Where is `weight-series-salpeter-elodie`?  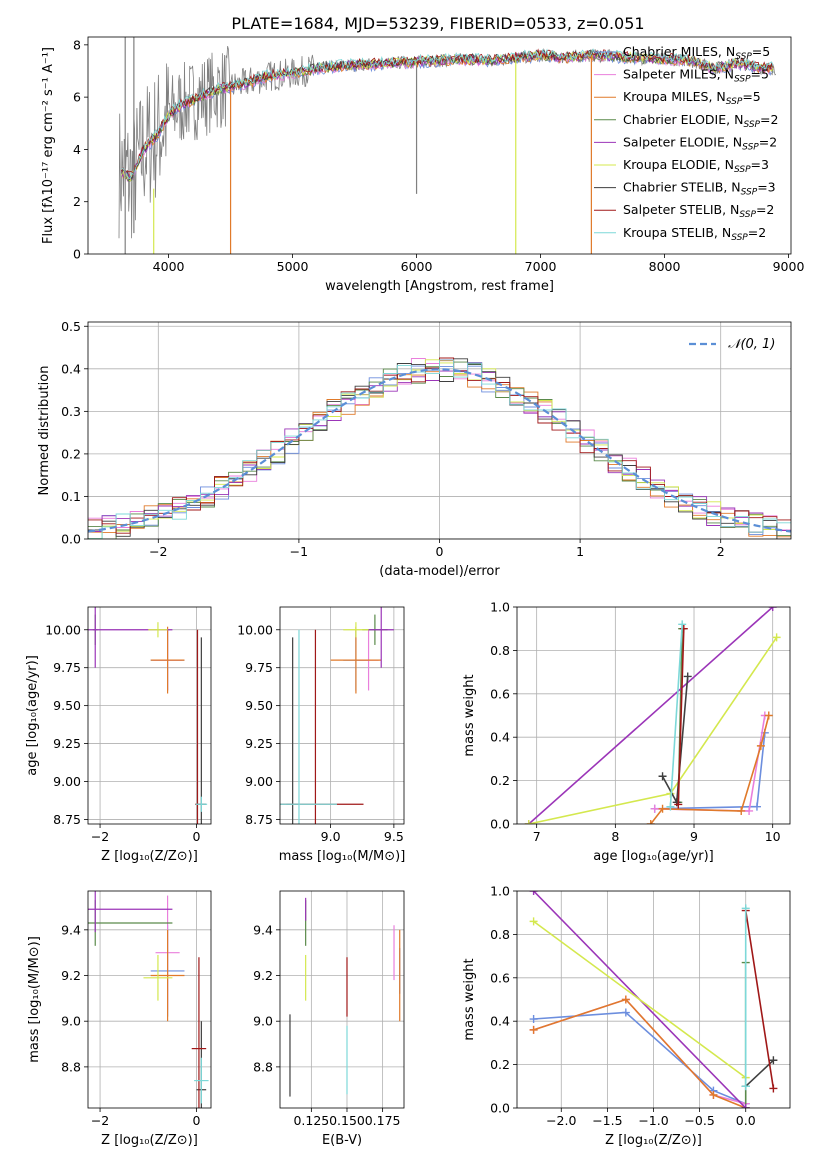 weight-series-salpeter-elodie is located at coordinates (650, 715).